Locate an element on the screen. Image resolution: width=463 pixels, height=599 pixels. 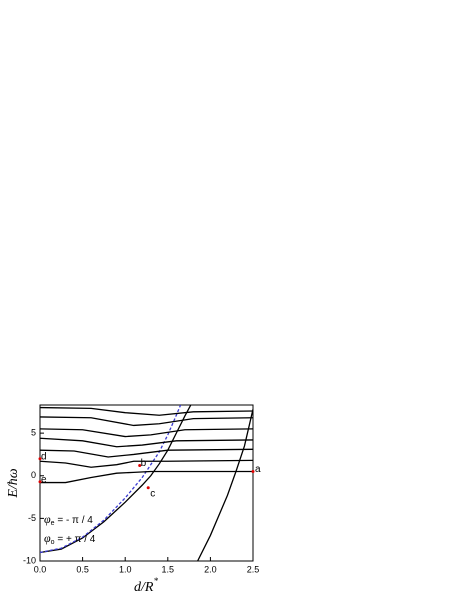
annotation: φe = - π / 4 is located at coordinates (68, 519).